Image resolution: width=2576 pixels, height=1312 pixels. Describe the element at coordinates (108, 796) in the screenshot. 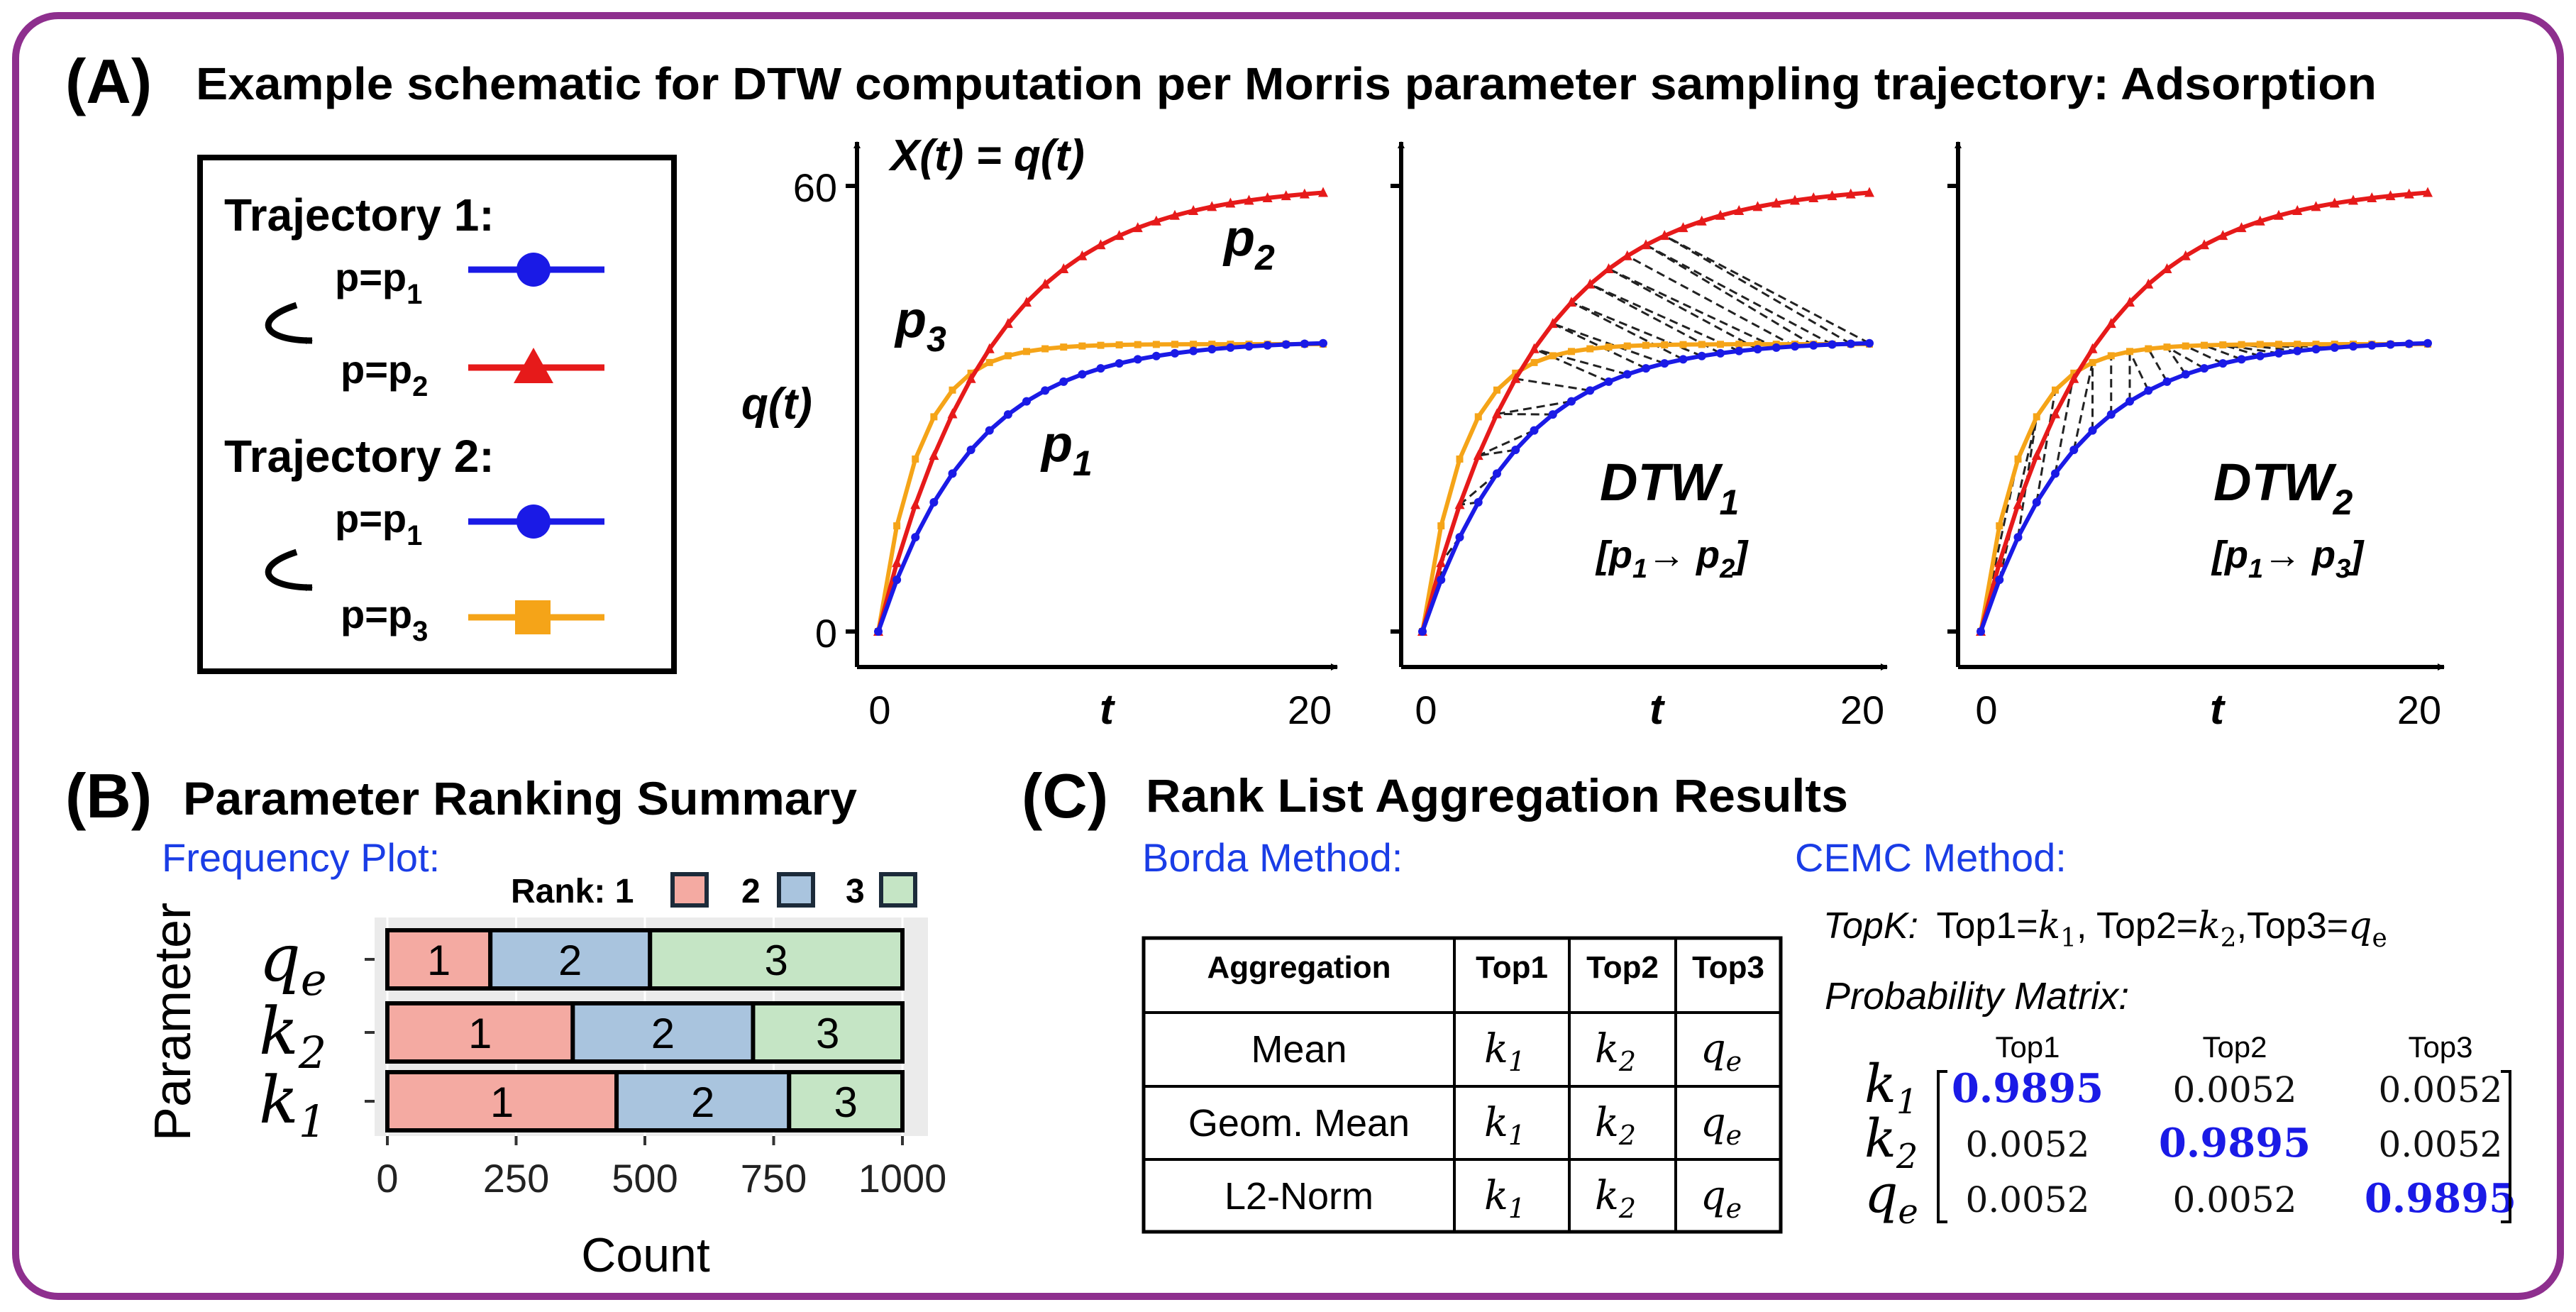

I see `panel-b-letter: (B)` at that location.